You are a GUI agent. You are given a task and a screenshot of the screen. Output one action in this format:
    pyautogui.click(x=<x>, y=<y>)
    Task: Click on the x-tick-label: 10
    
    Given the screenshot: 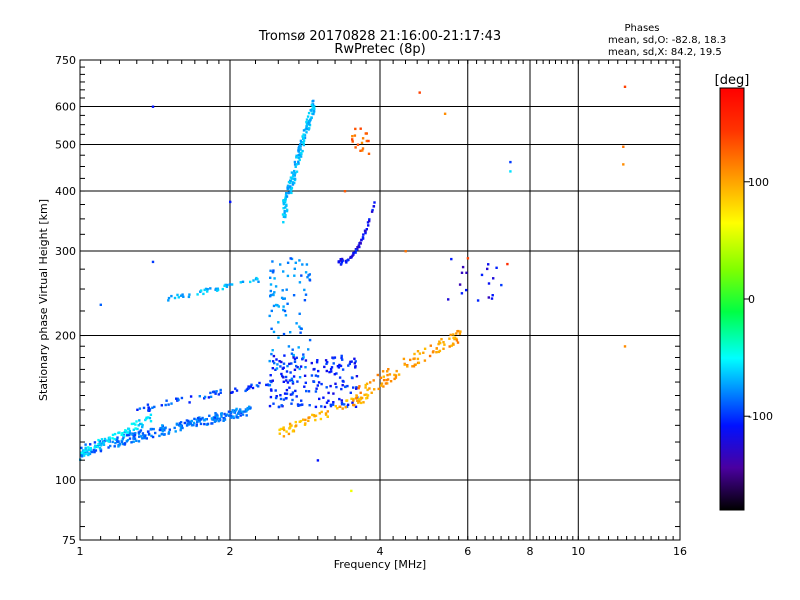 What is the action you would take?
    pyautogui.click(x=578, y=551)
    